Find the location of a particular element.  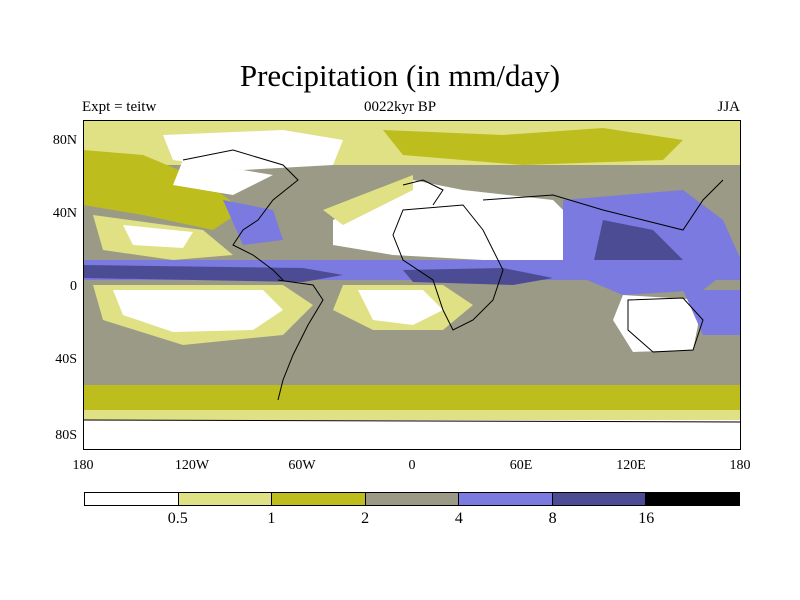

lon-tick-180w: 180 is located at coordinates (83, 465).